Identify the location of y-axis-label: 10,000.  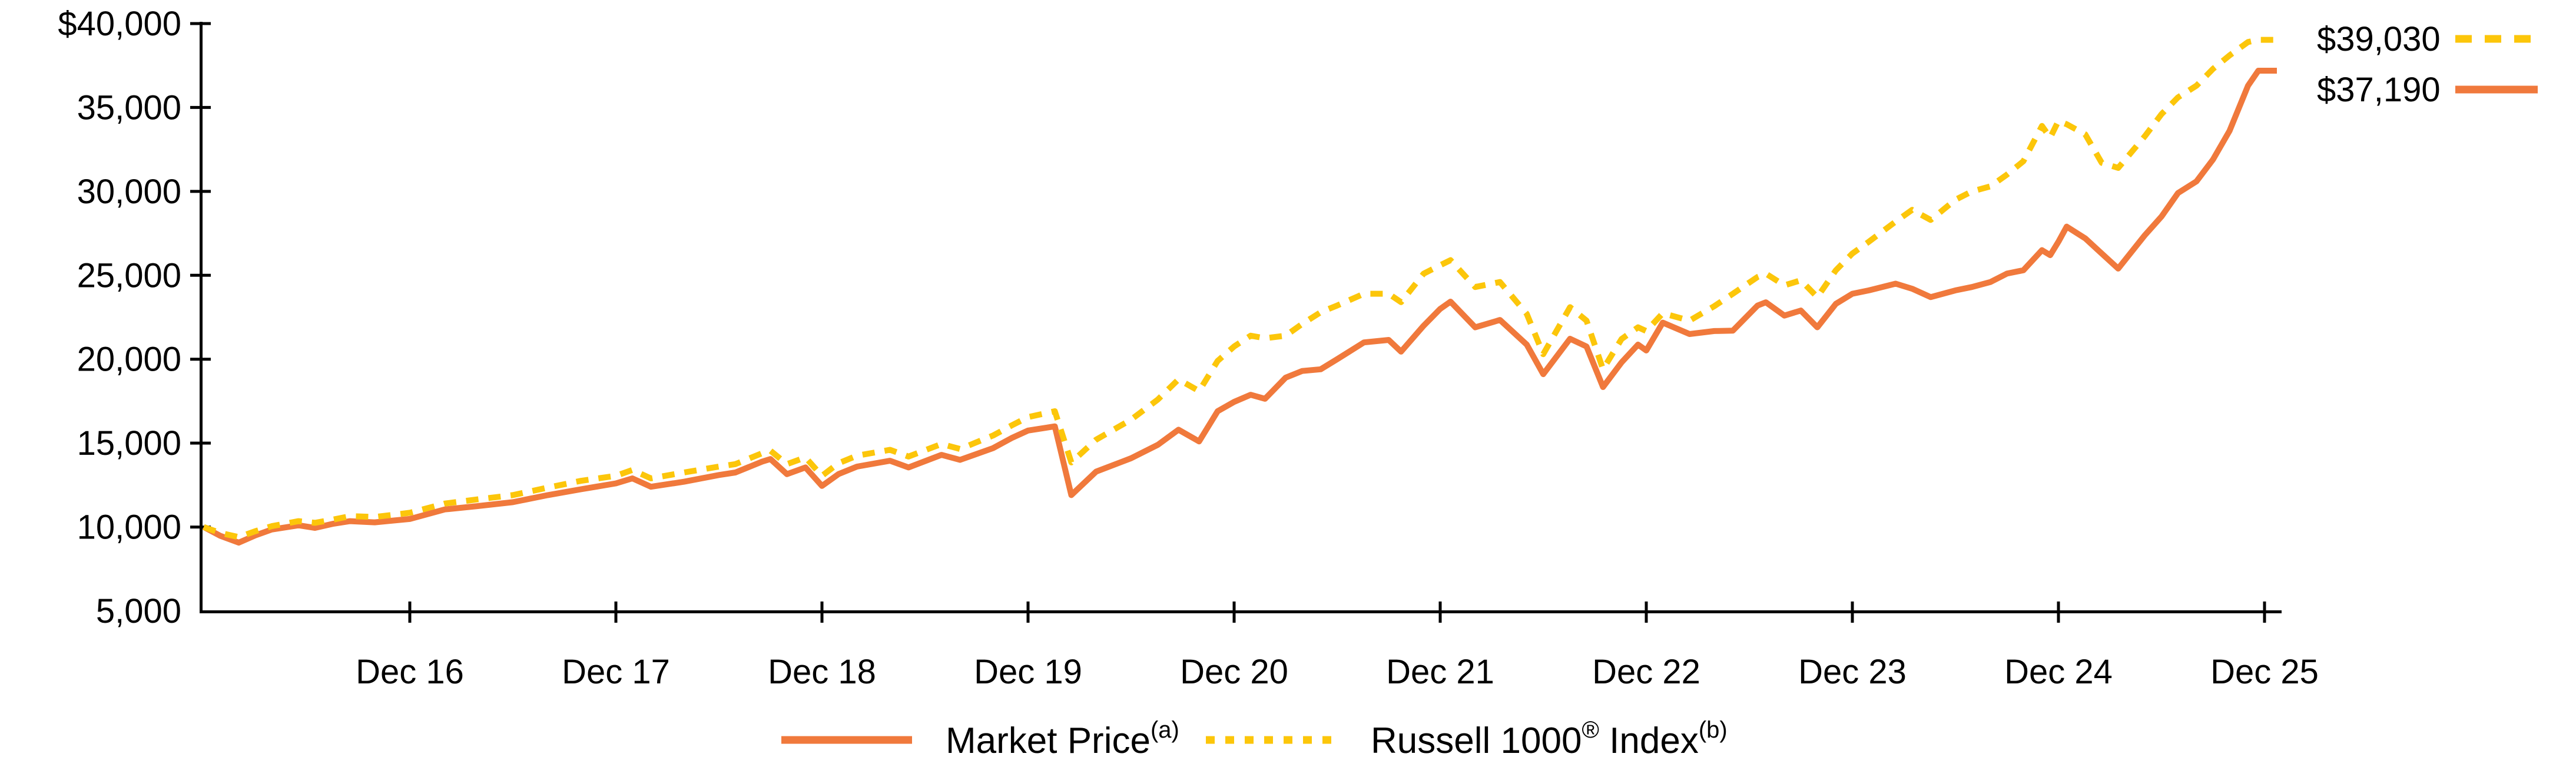
(129, 527).